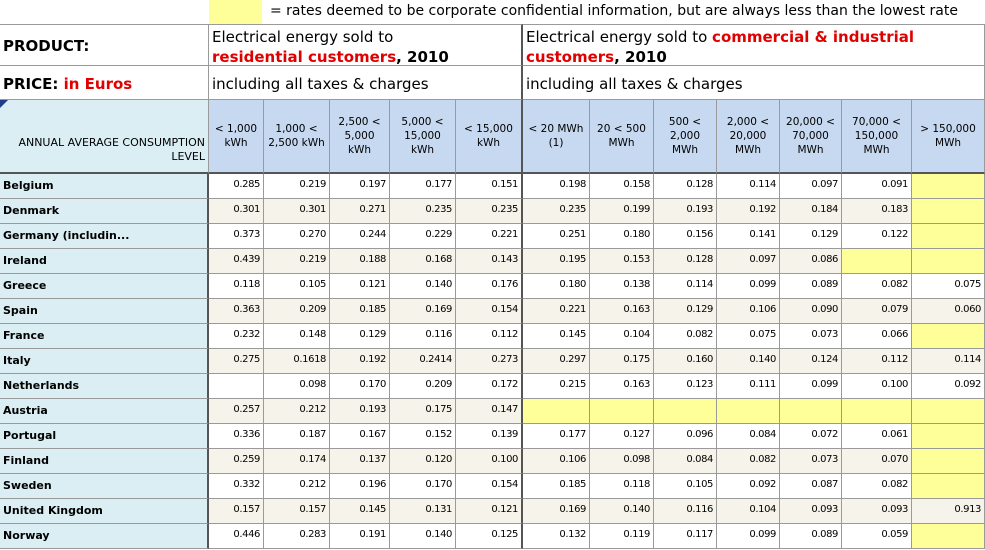 This screenshot has width=985, height=550. What do you see at coordinates (622, 137) in the screenshot?
I see `column-header: 20 < 500 MWh` at bounding box center [622, 137].